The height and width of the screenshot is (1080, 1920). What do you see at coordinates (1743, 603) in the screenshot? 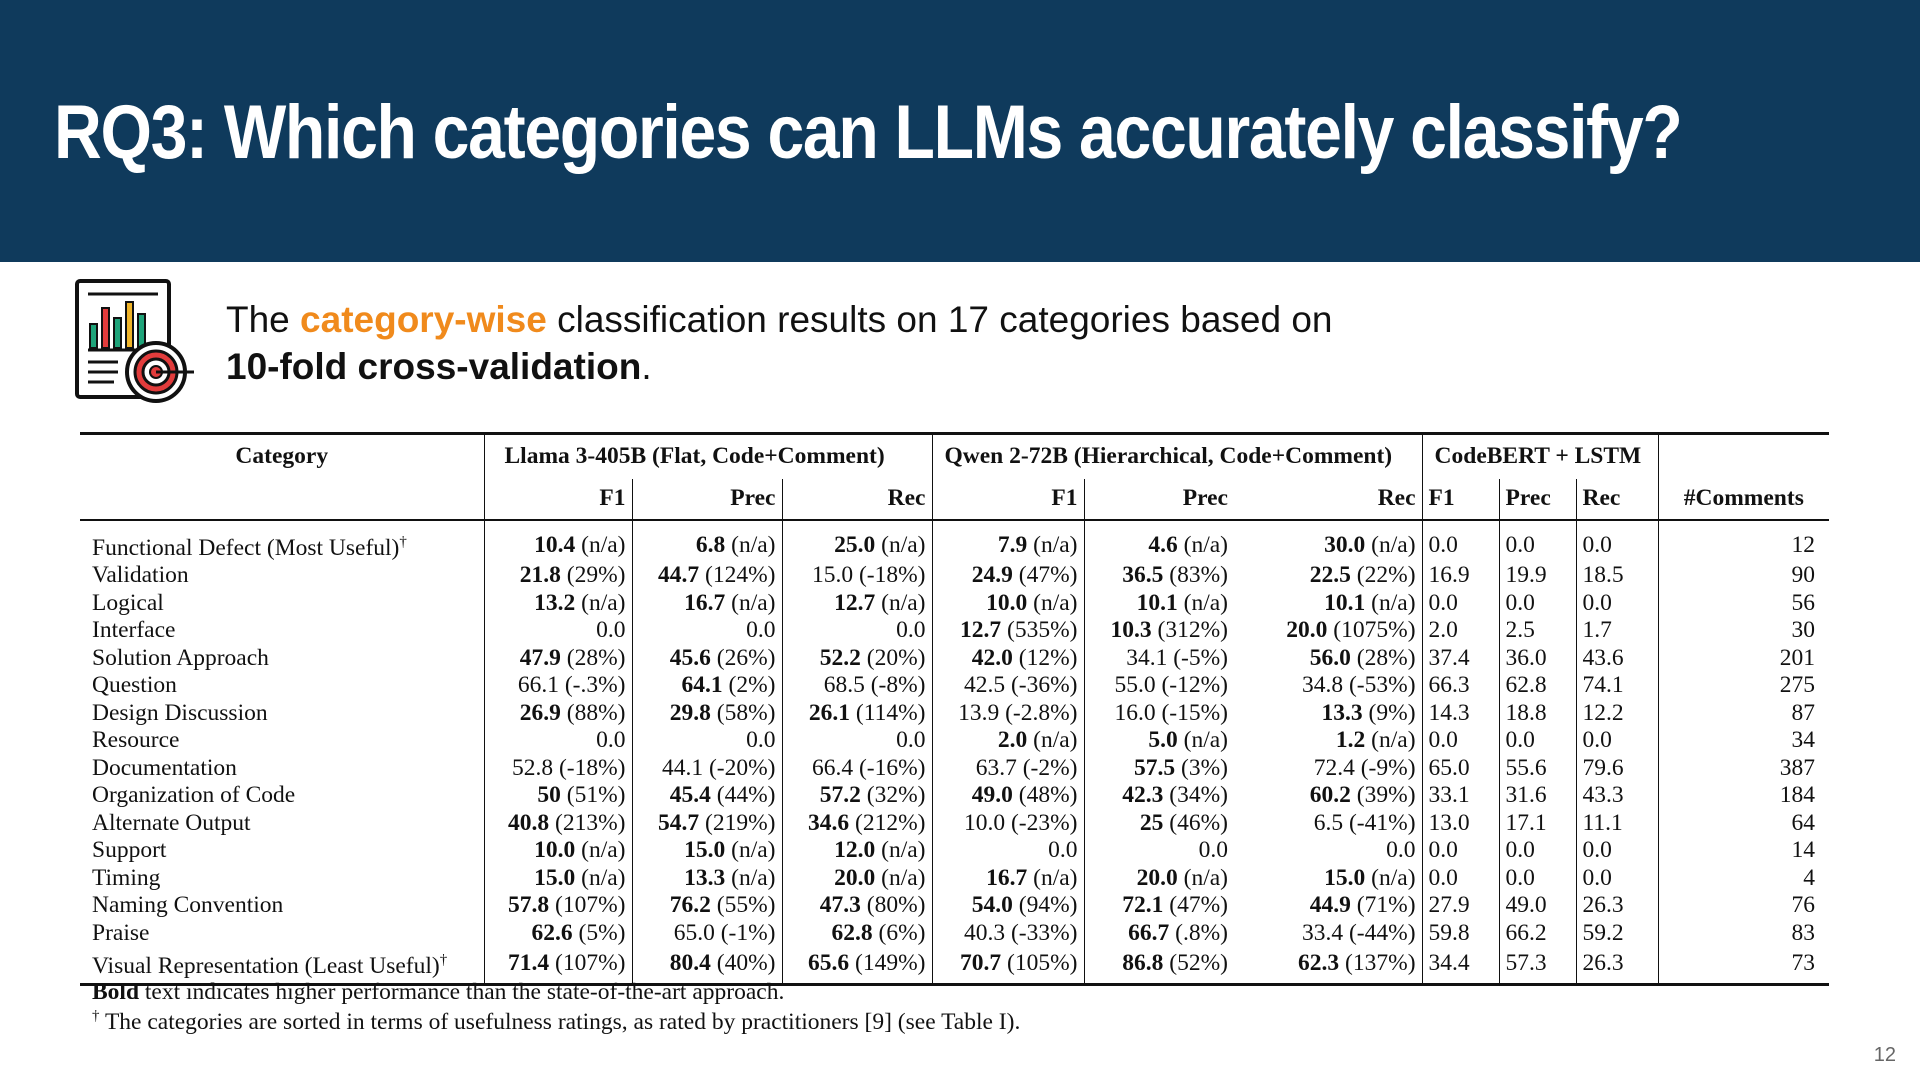
I see `comments-count-cell: 56` at bounding box center [1743, 603].